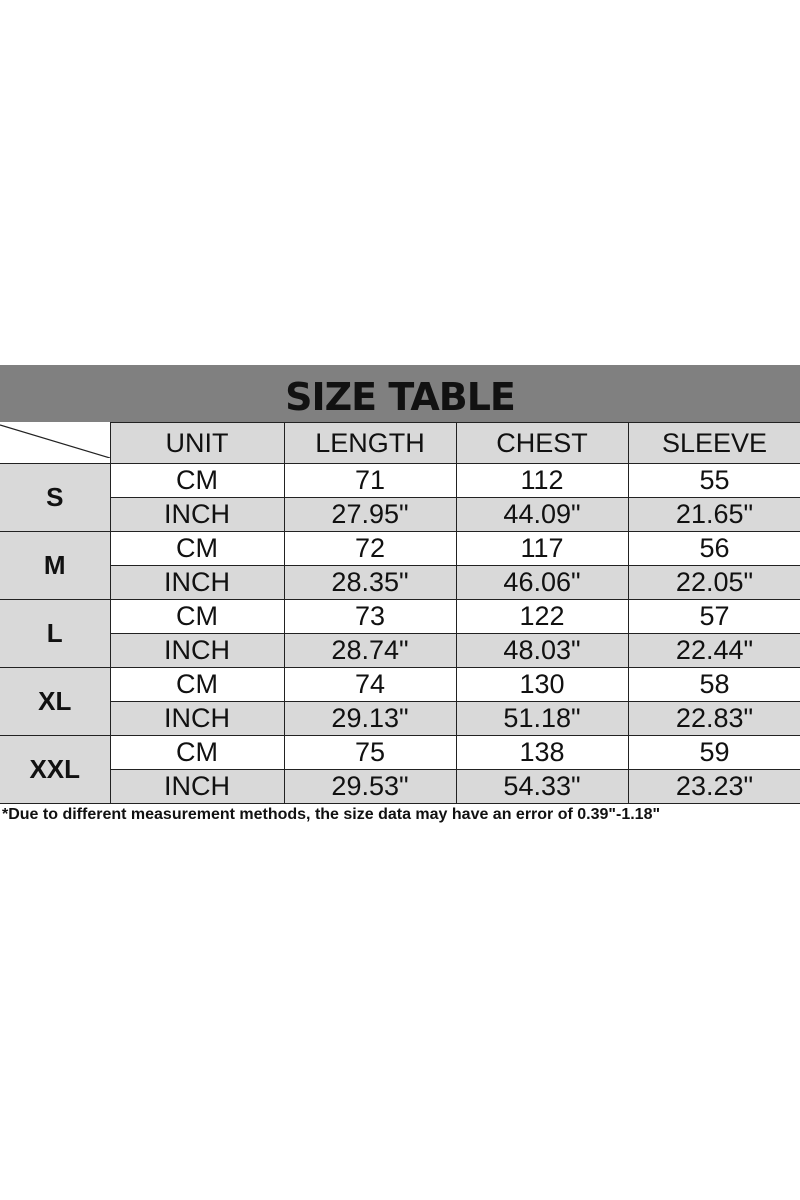 The image size is (800, 1200). Describe the element at coordinates (55, 497) in the screenshot. I see `size-label: S` at that location.